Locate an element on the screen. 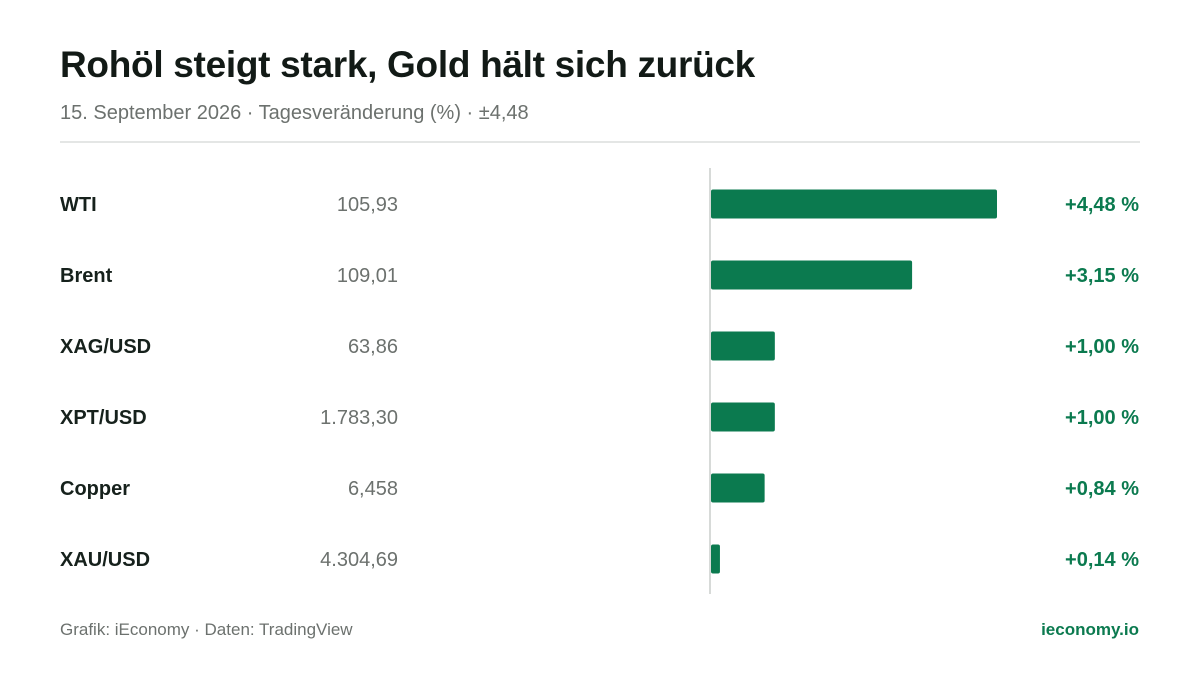 Image resolution: width=1200 pixels, height=675 pixels. price-label: 105,93 is located at coordinates (367, 205).